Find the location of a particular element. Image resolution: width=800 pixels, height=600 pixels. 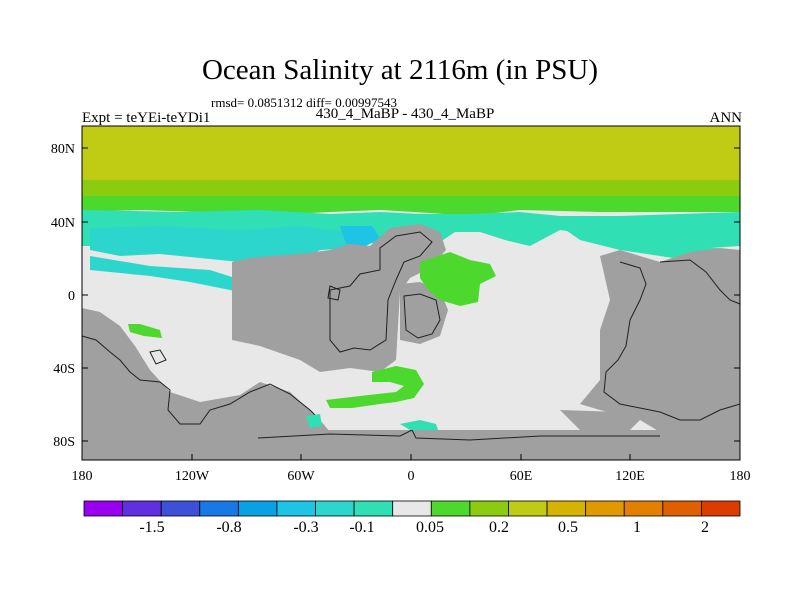

coast-central is located at coordinates (381, 292).